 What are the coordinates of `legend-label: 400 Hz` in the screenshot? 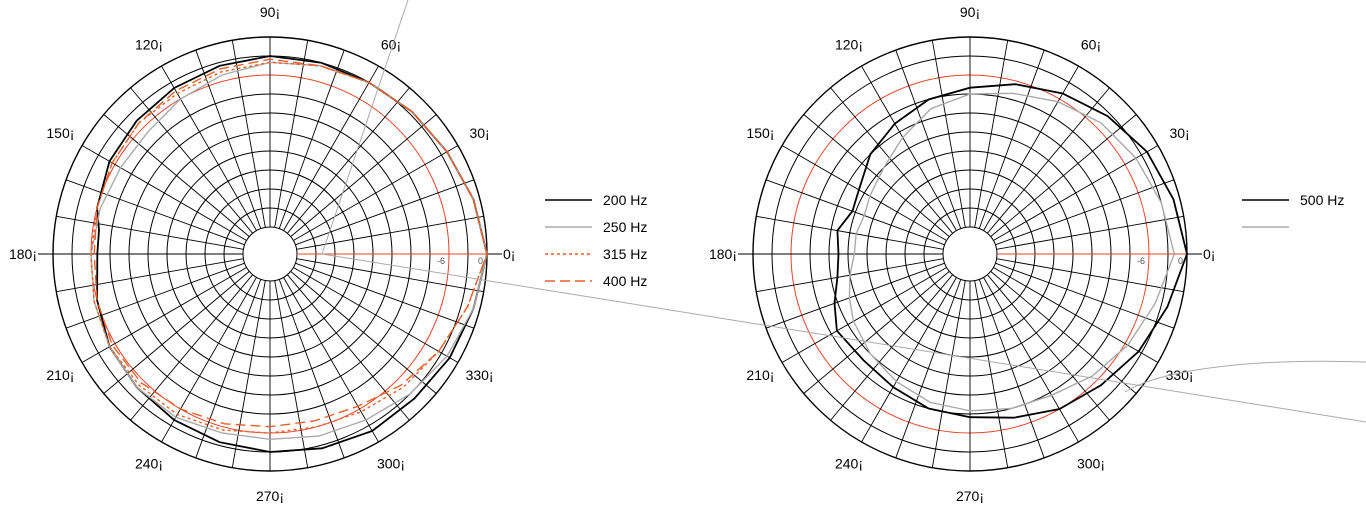 It's located at (625, 281).